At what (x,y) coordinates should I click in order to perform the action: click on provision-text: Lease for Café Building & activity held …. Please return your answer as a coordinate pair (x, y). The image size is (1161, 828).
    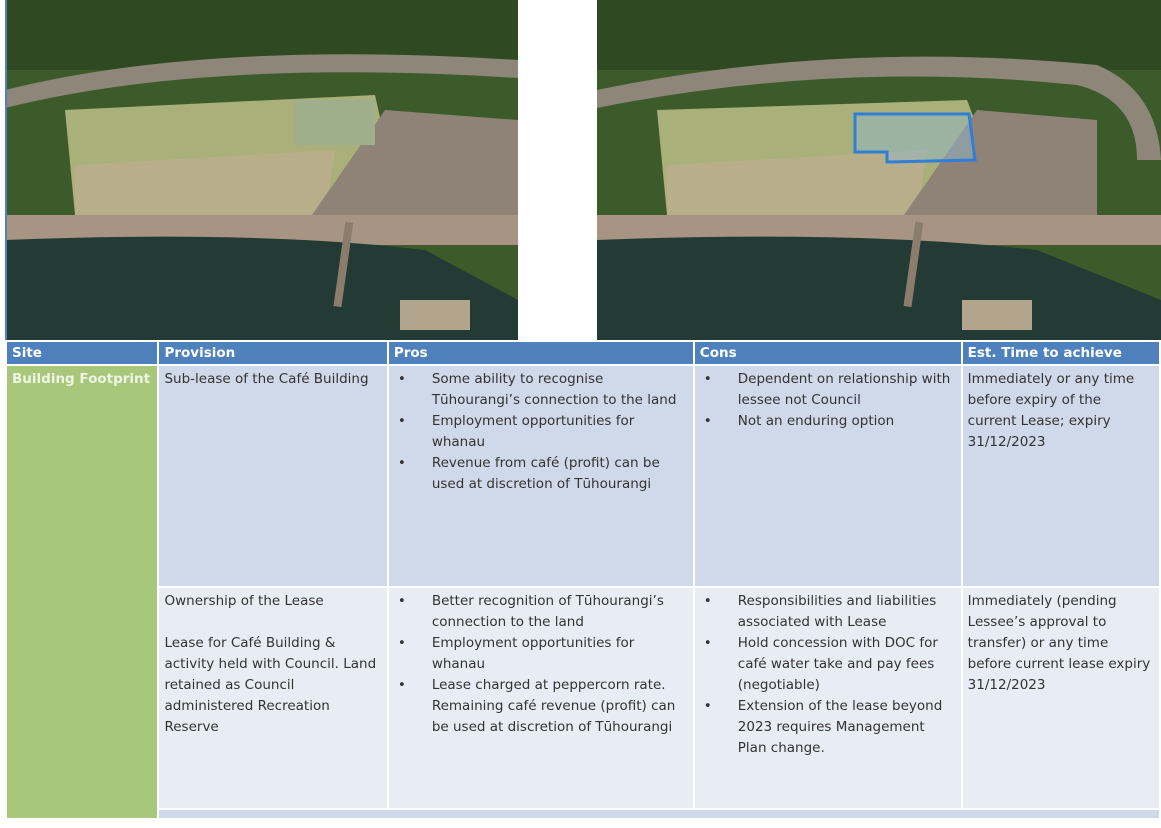
    Looking at the image, I should click on (270, 685).